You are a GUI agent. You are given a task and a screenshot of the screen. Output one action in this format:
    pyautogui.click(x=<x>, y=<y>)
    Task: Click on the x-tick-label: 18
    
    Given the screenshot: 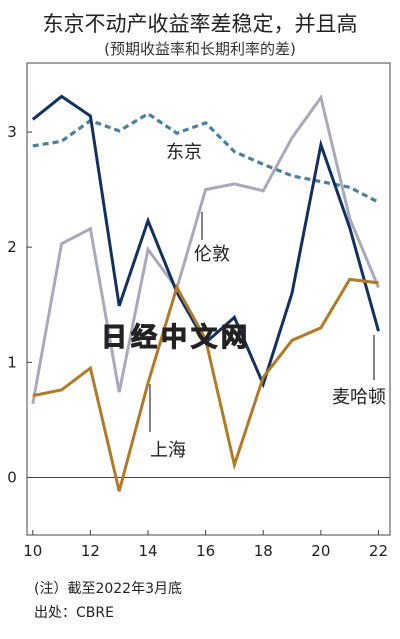 What is the action you would take?
    pyautogui.click(x=263, y=551)
    